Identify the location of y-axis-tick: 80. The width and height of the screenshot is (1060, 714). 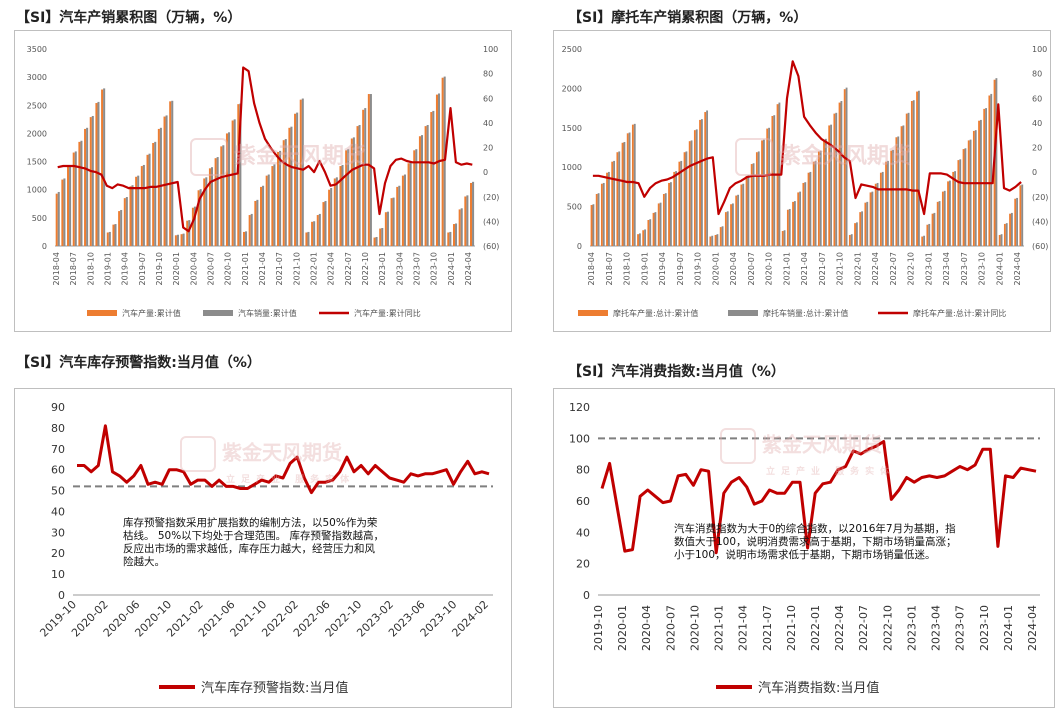
(583, 470).